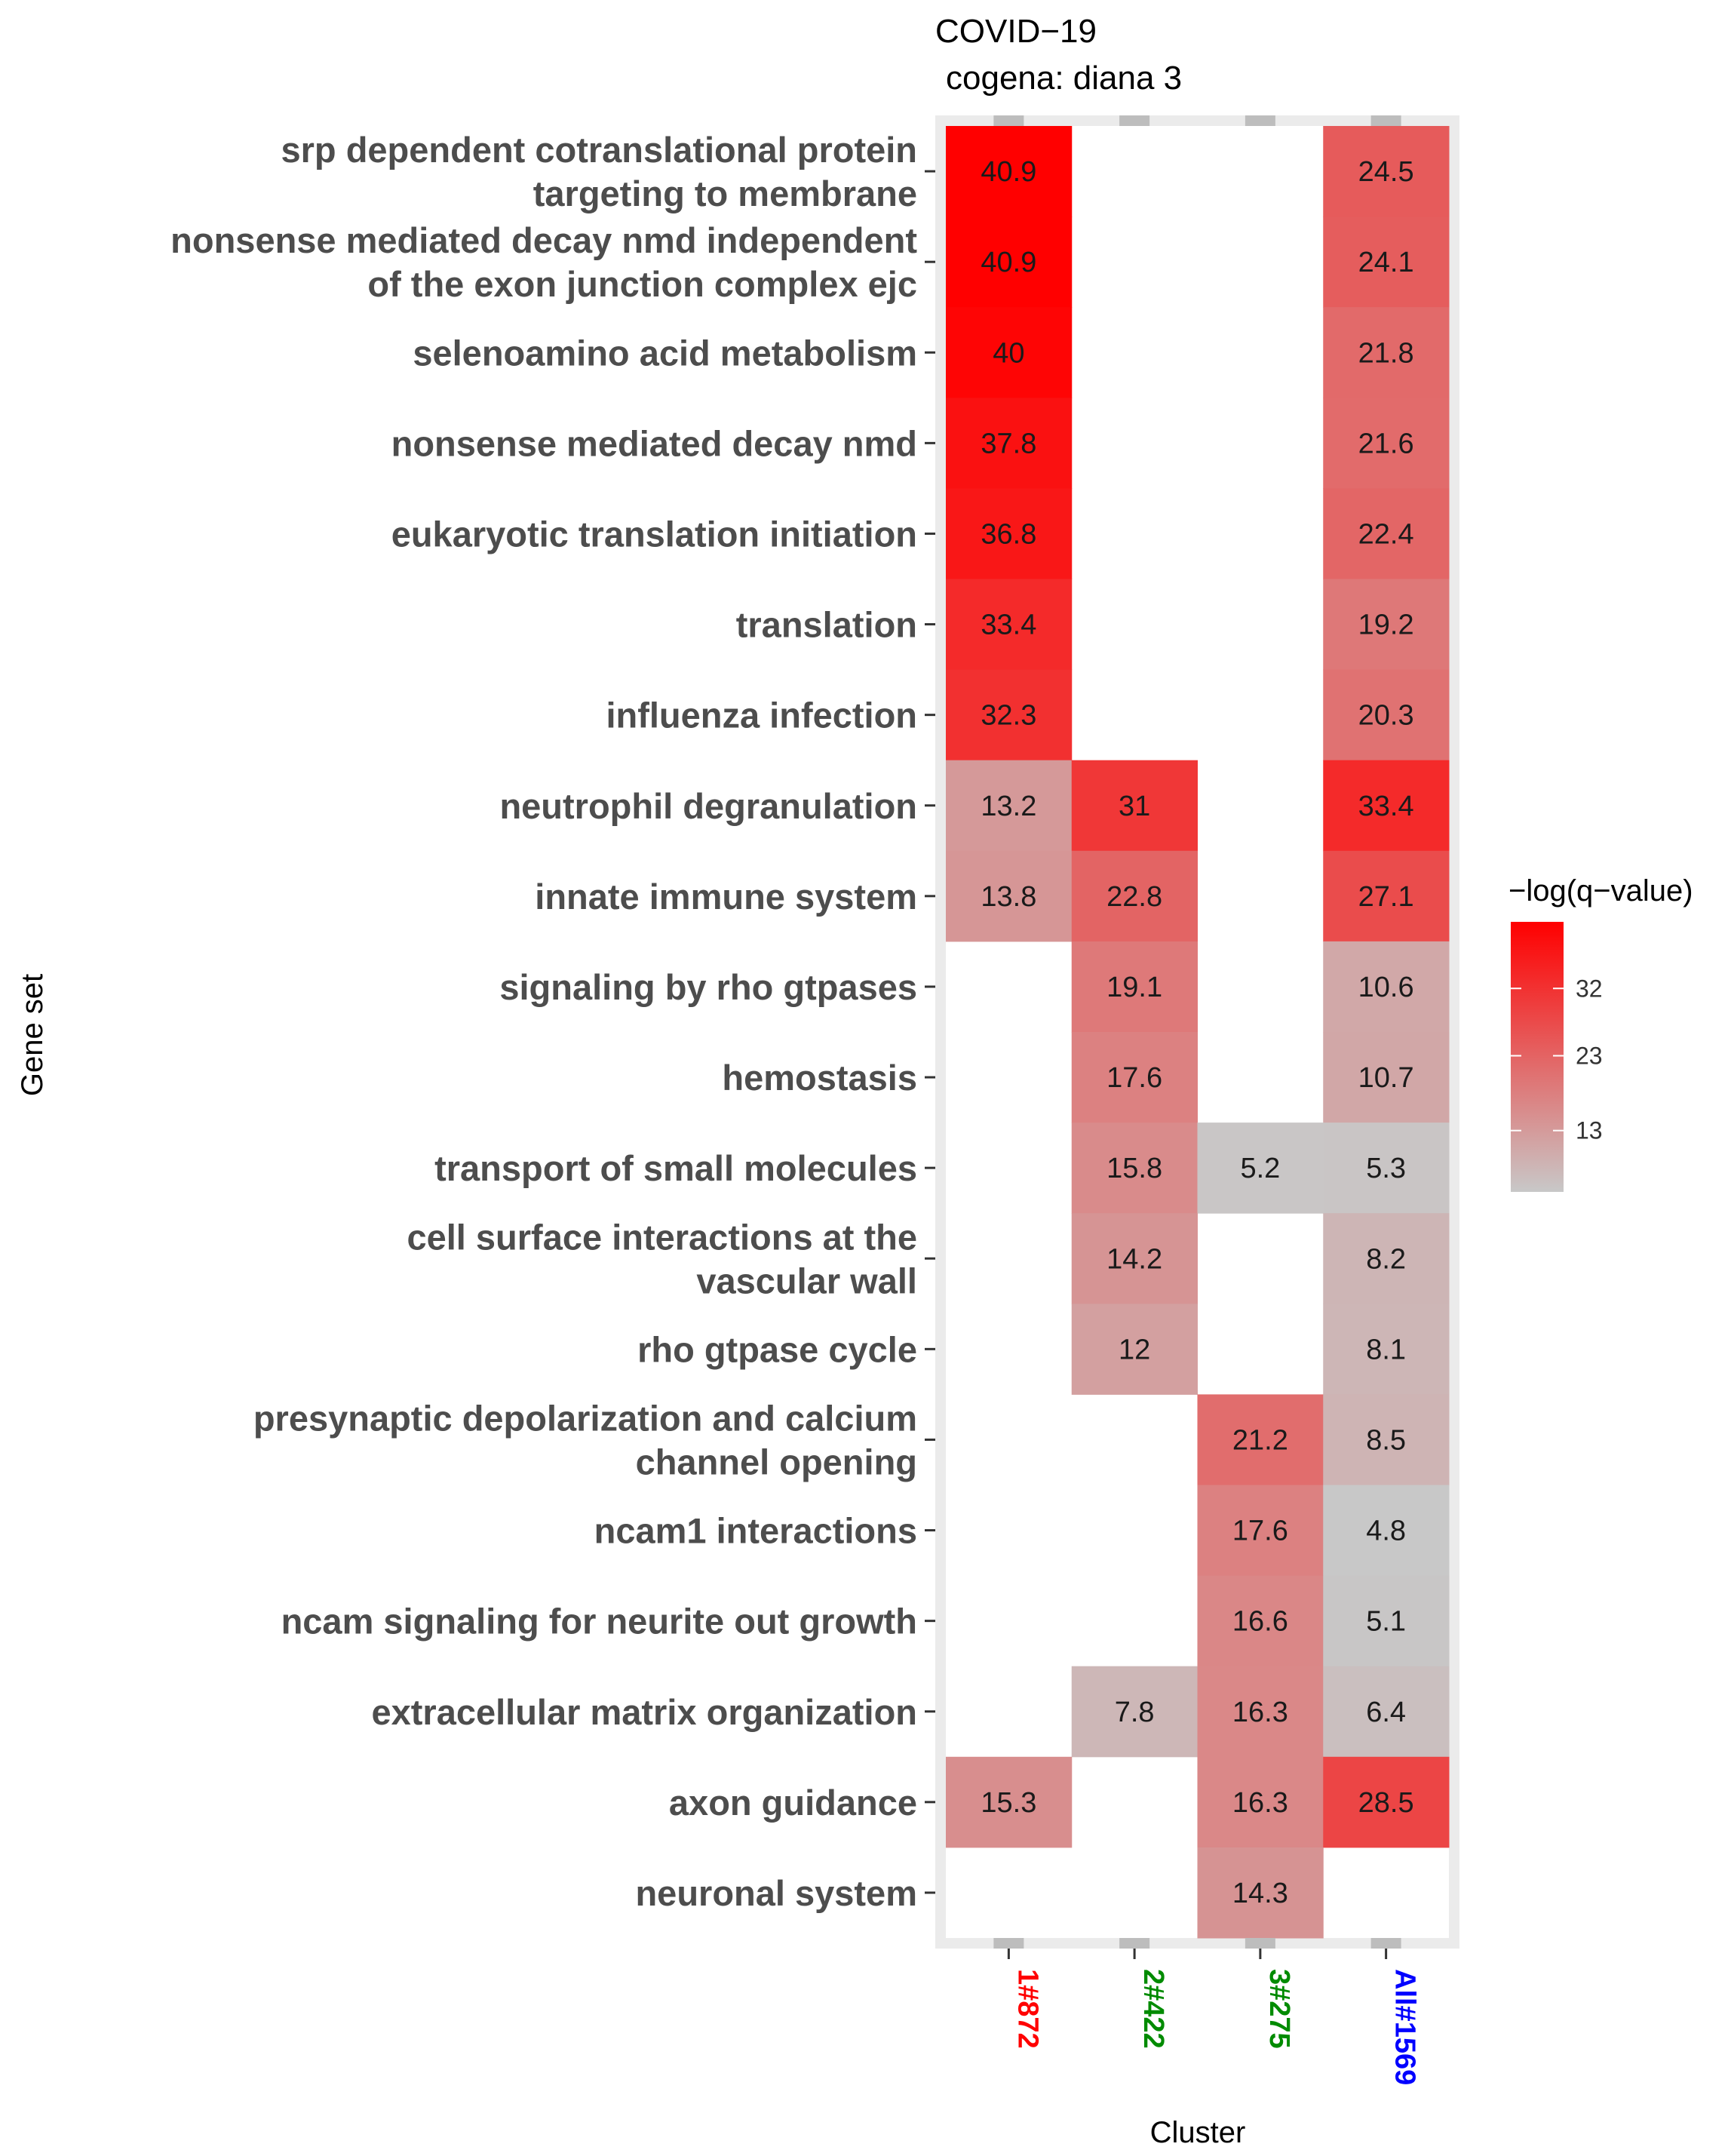  What do you see at coordinates (585, 1418) in the screenshot?
I see `y-tick-label: presynaptic depolarization and calcium` at bounding box center [585, 1418].